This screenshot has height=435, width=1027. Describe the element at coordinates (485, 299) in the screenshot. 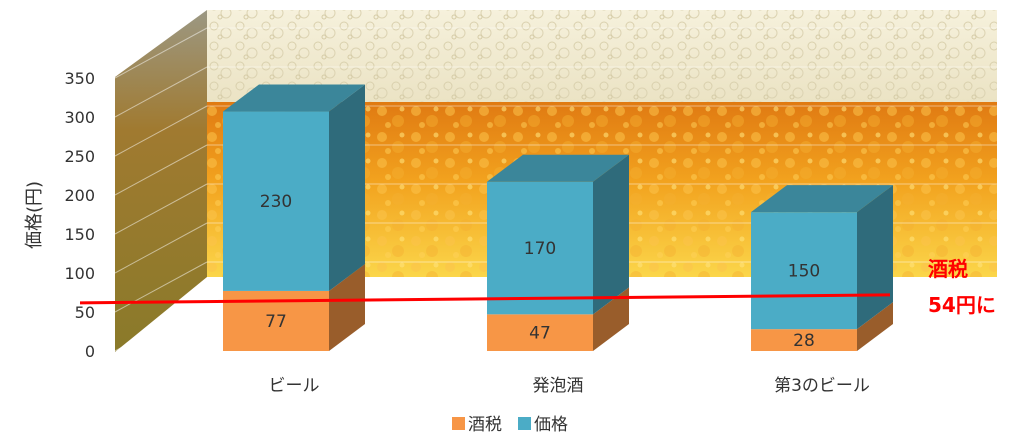

I see `tax-reference-line` at that location.